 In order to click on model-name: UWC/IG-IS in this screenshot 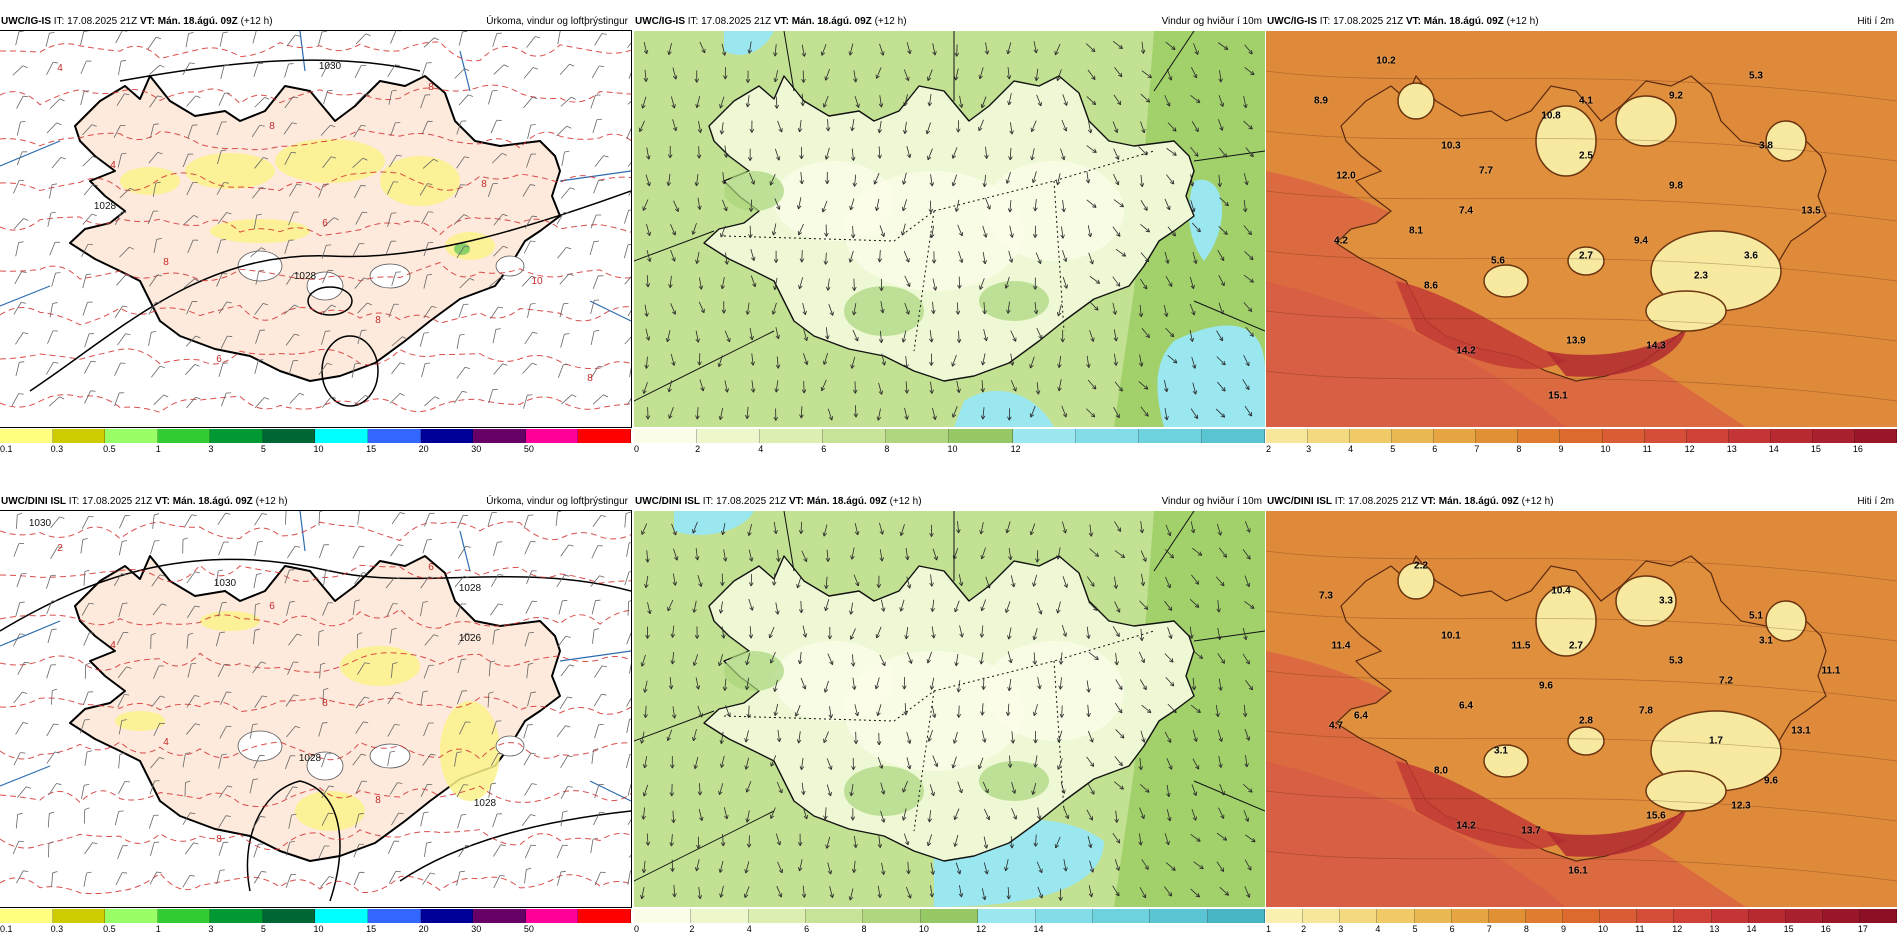, I will do `click(26, 21)`.